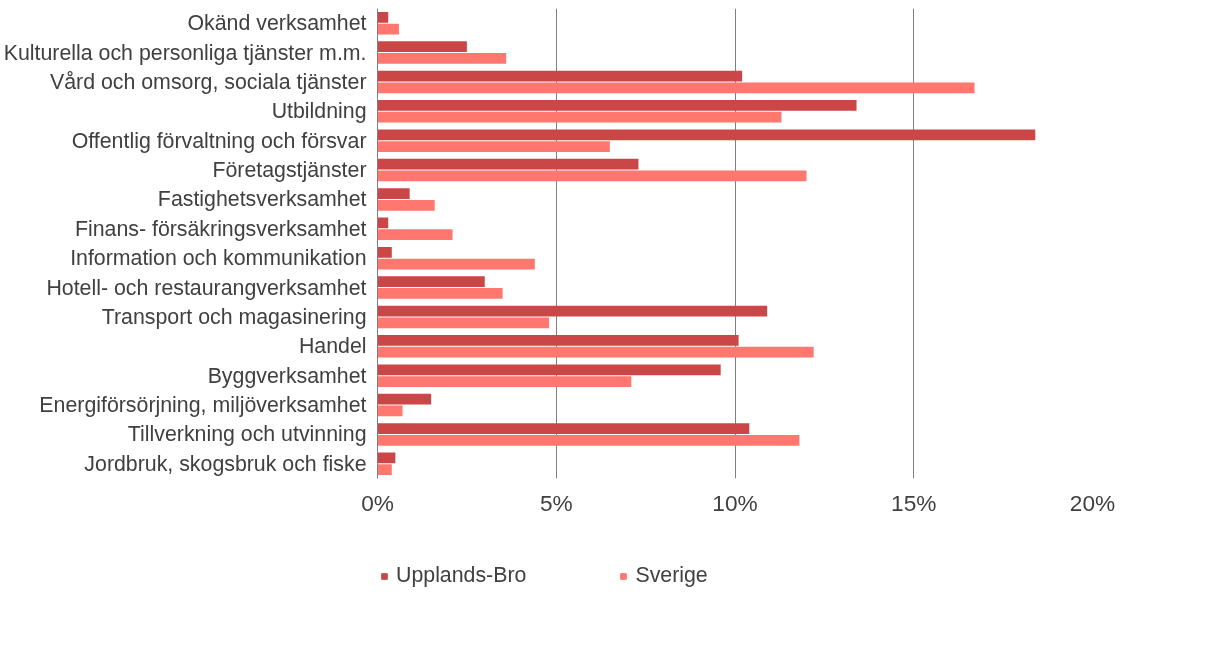 Image resolution: width=1226 pixels, height=646 pixels. Describe the element at coordinates (247, 434) in the screenshot. I see `y-tick-label: Tillverkning och utvinning` at that location.